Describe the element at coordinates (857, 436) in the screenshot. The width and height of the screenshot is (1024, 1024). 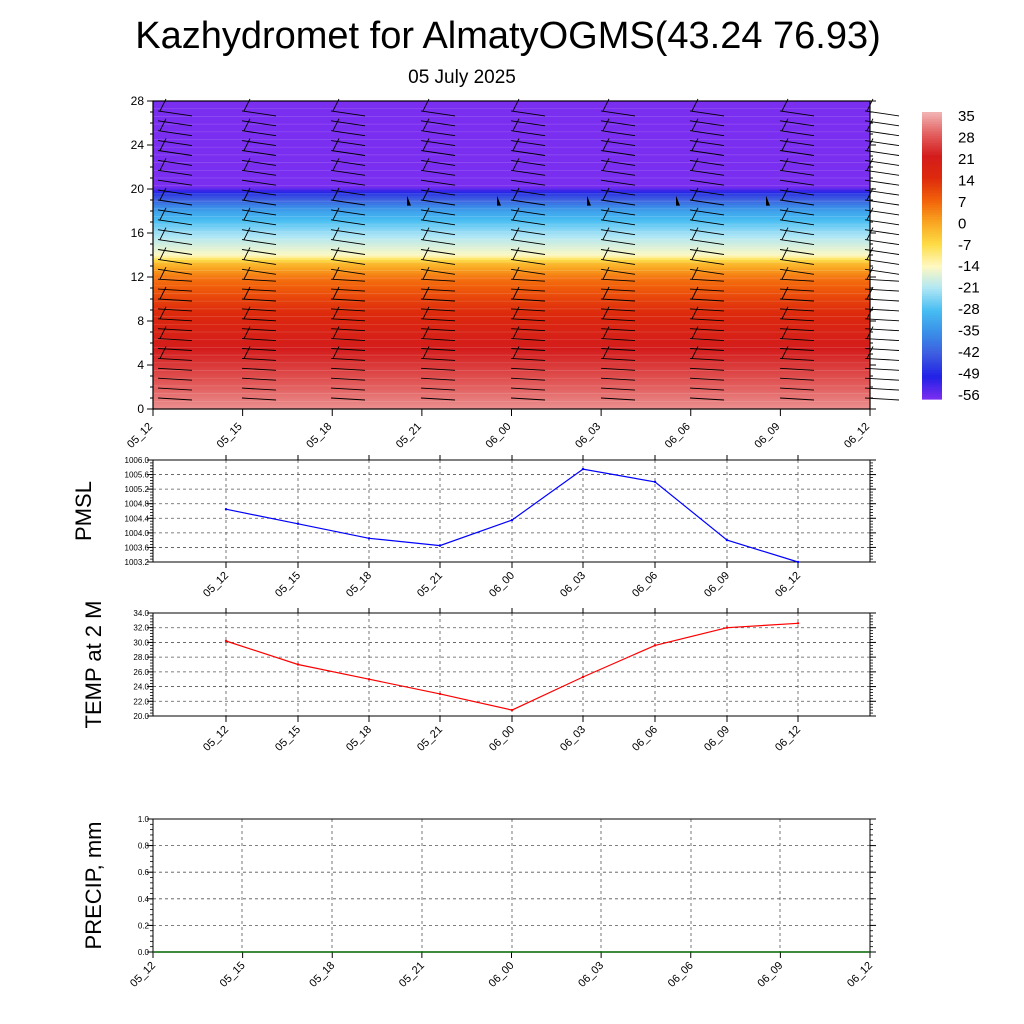
I see `x-tick-label: 06_12` at that location.